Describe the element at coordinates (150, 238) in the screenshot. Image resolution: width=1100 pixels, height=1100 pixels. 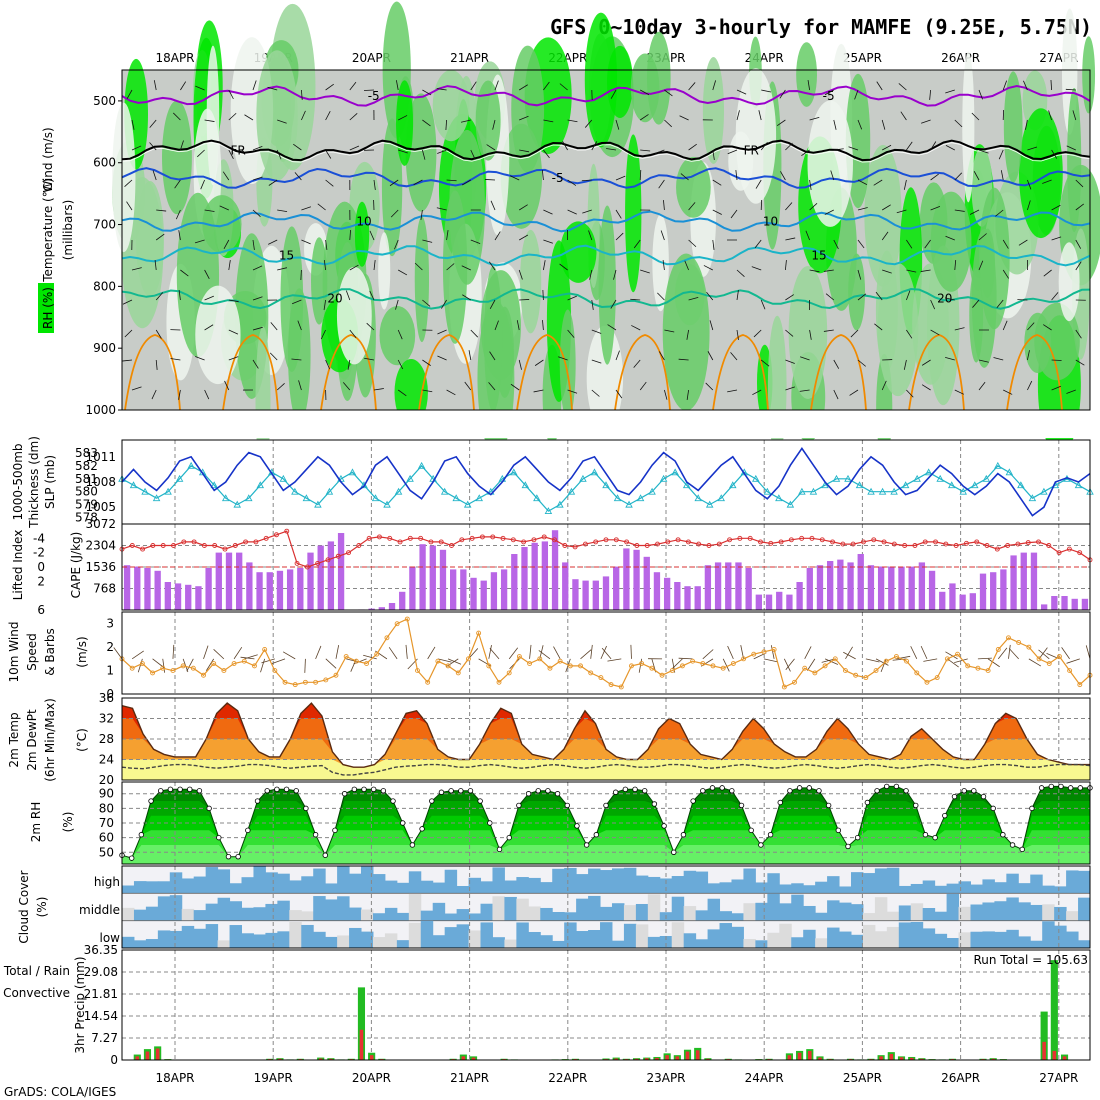
I see `rh-contour` at that location.